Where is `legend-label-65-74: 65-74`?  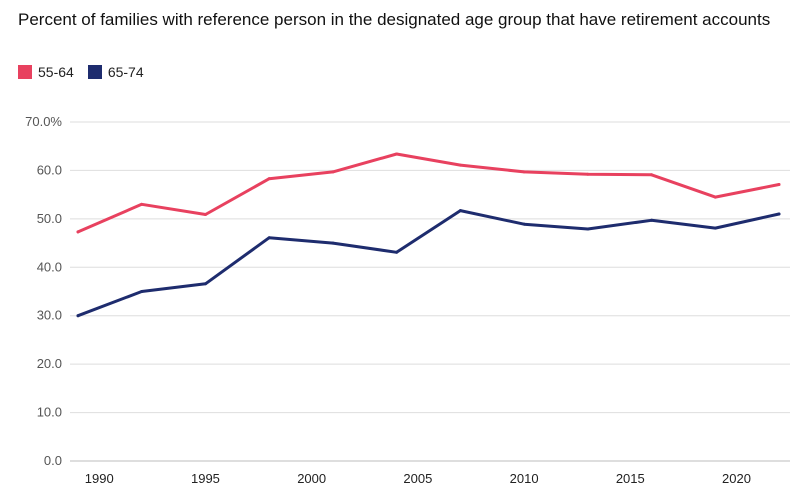 legend-label-65-74: 65-74 is located at coordinates (125, 72).